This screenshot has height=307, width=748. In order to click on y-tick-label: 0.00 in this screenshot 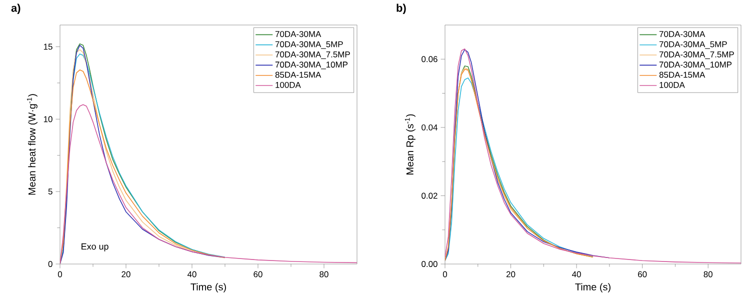, I will do `click(430, 264)`.